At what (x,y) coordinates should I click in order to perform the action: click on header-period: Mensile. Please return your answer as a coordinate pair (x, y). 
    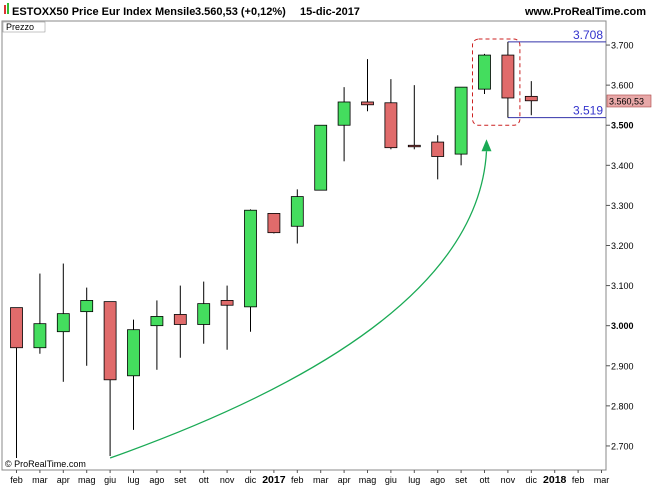
    Looking at the image, I should click on (175, 12).